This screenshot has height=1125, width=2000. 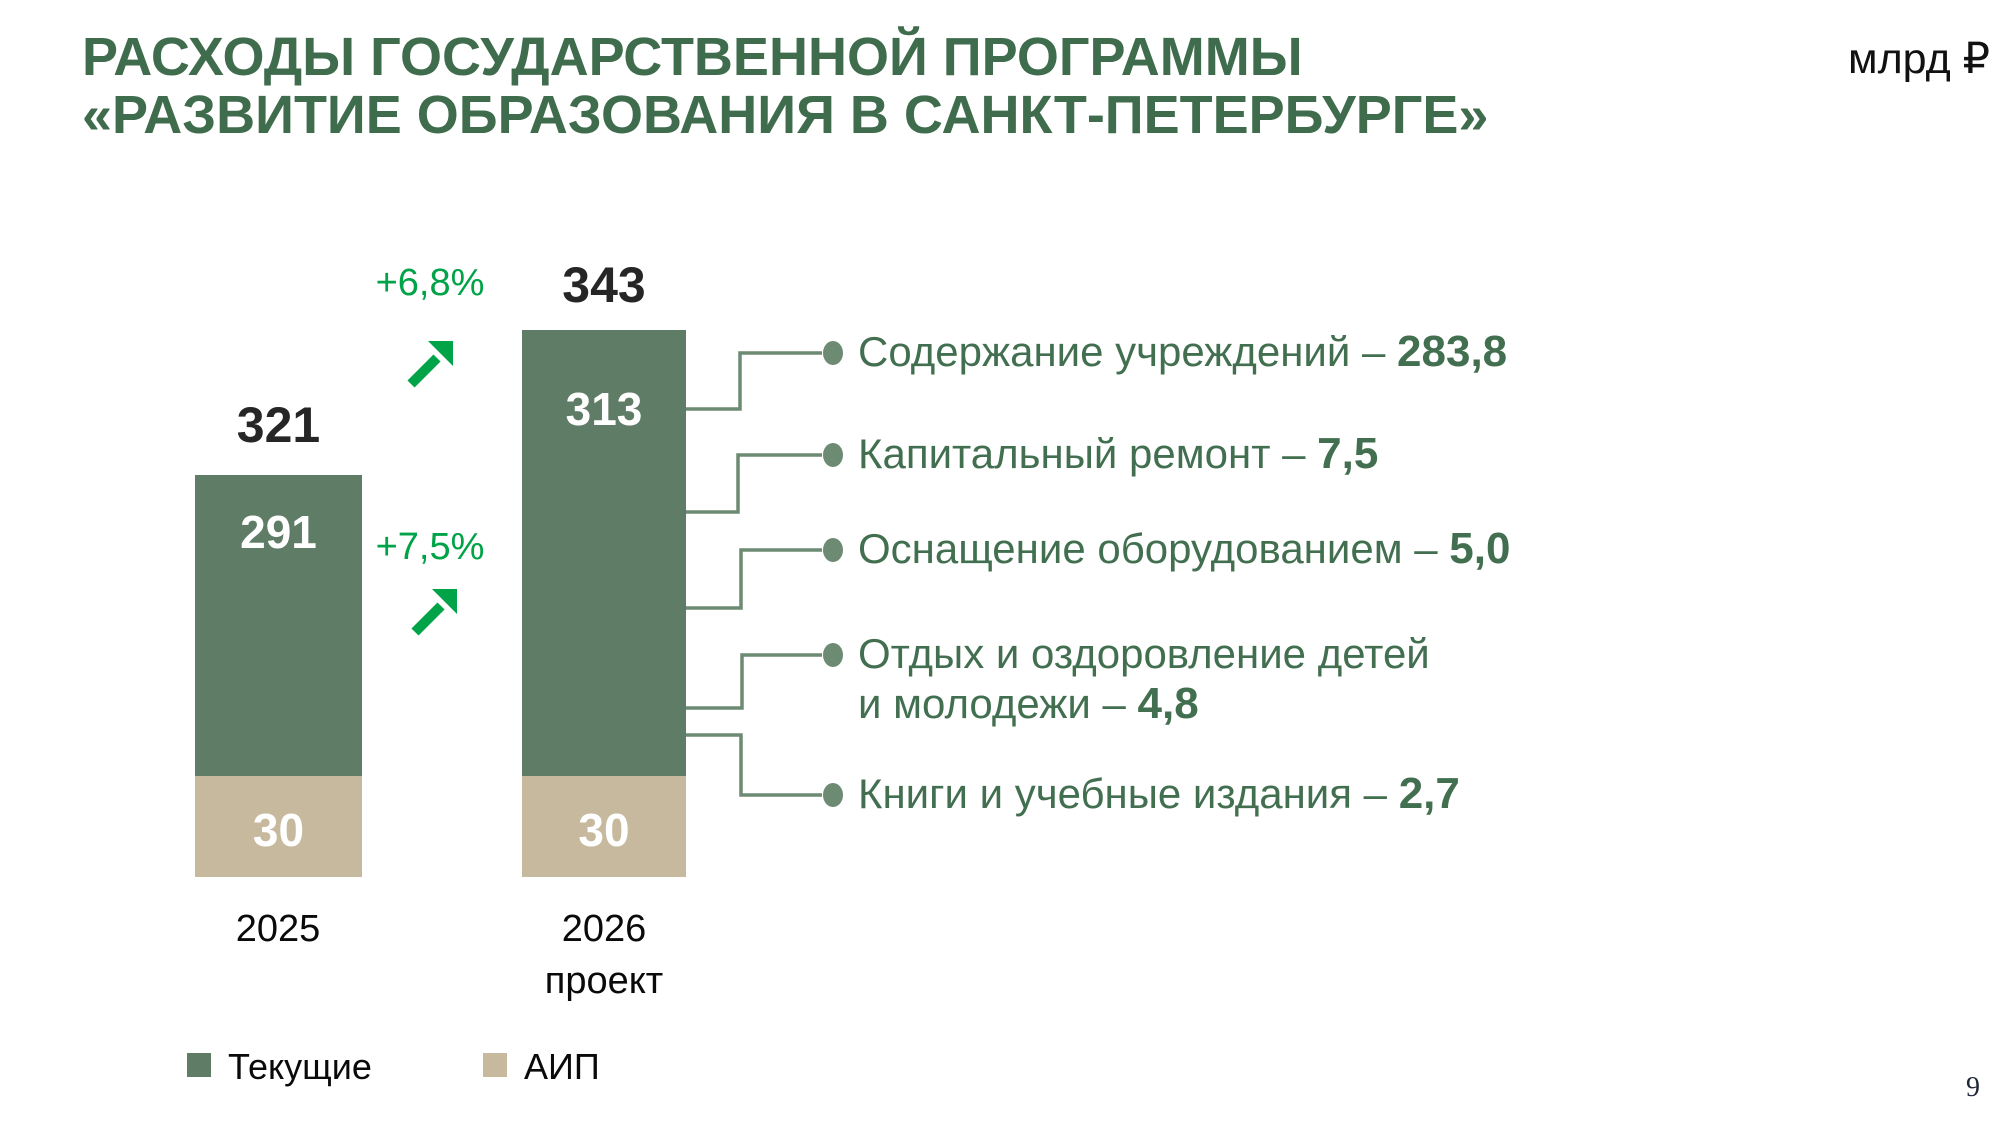 I want to click on callout-item: Содержание учреждений – 283,8, so click(x=1182, y=352).